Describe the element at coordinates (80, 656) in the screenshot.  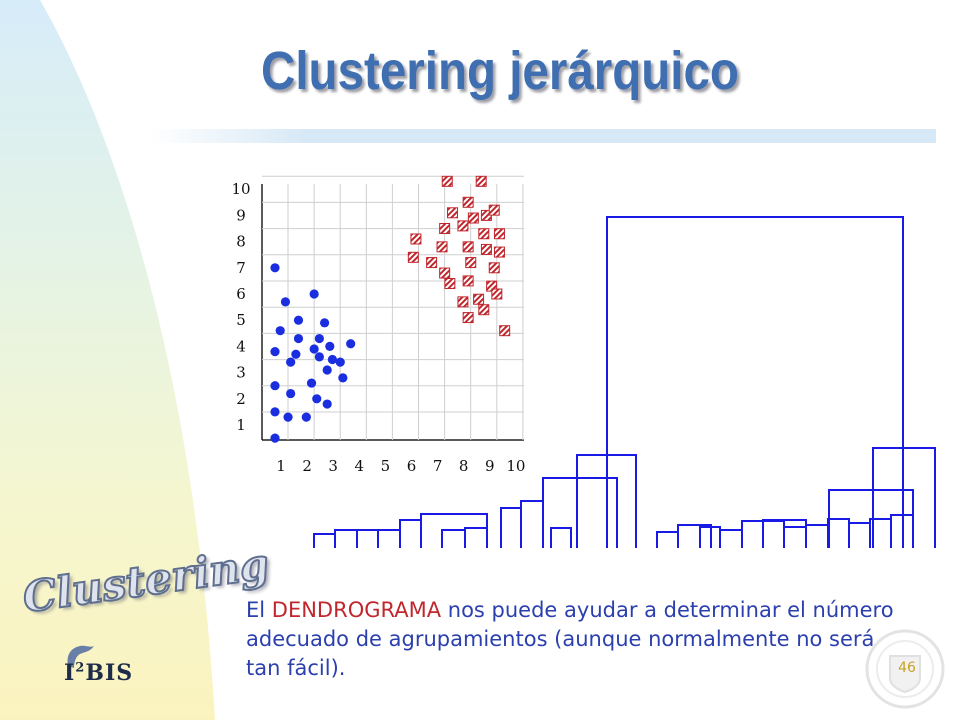
I see `bird-logo-icon` at that location.